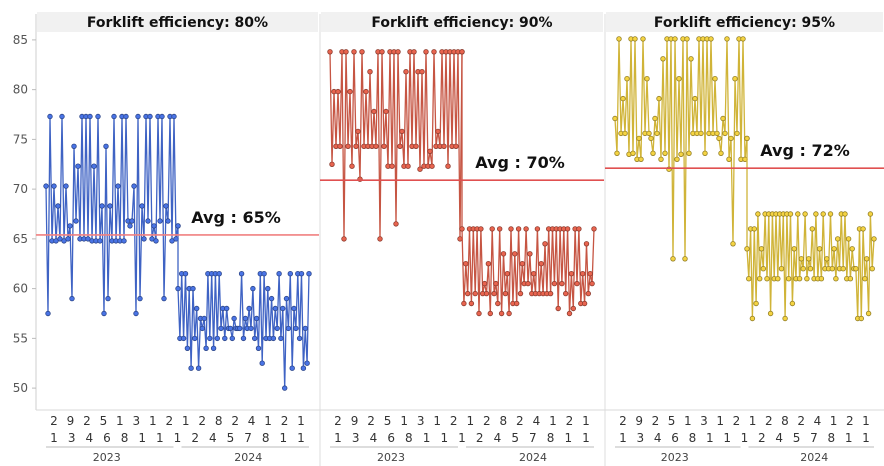 This screenshot has width=884, height=466. I want to click on panel-title: Forklift efficiency: 95%, so click(744, 23).